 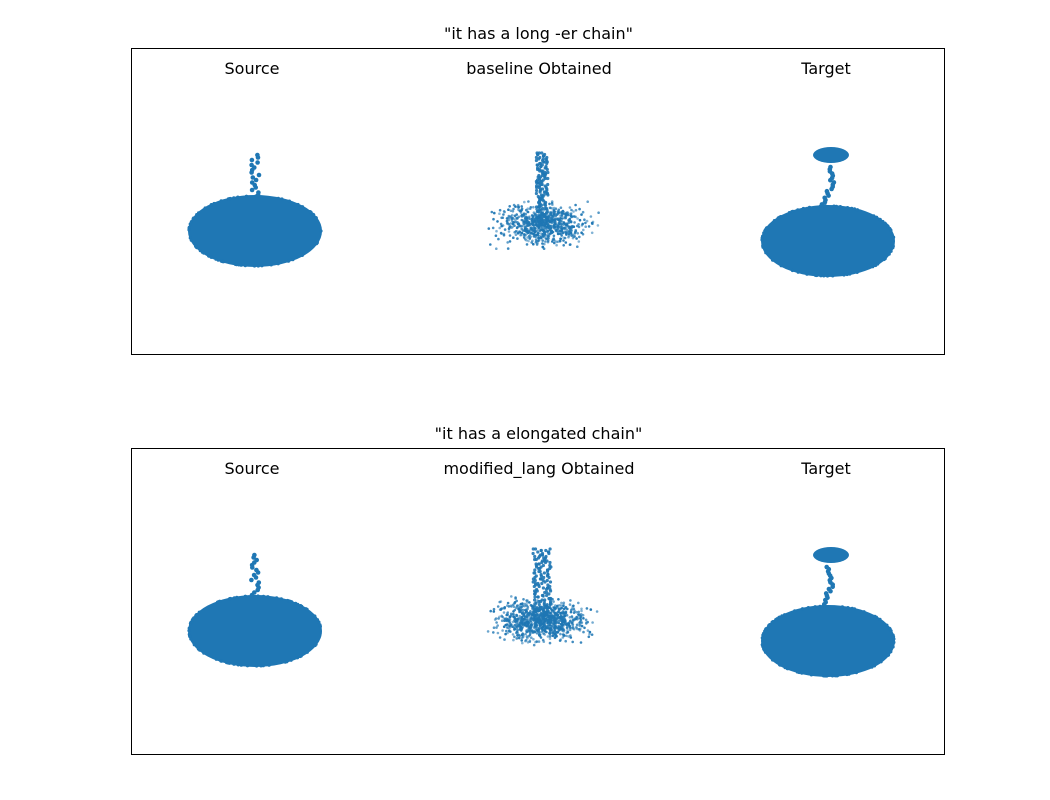 What do you see at coordinates (255, 231) in the screenshot?
I see `source-disc` at bounding box center [255, 231].